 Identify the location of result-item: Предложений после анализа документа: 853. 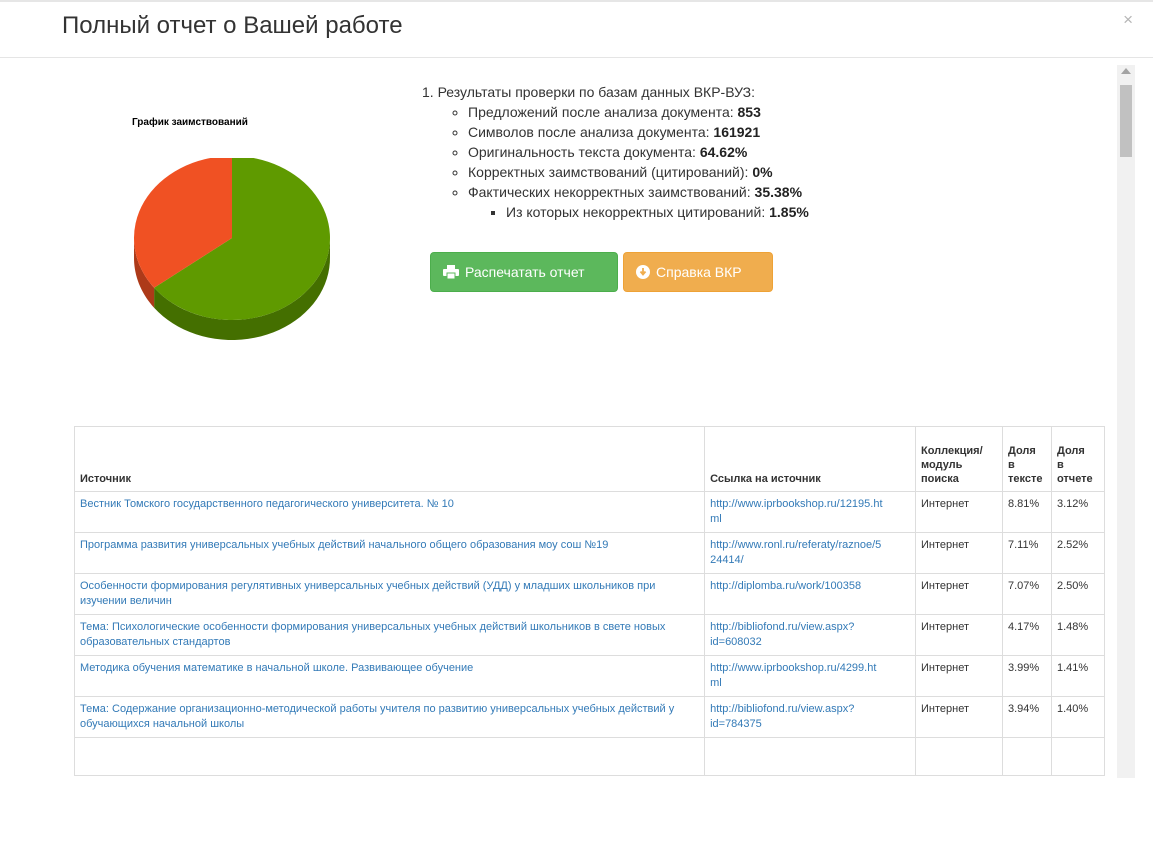
(638, 112).